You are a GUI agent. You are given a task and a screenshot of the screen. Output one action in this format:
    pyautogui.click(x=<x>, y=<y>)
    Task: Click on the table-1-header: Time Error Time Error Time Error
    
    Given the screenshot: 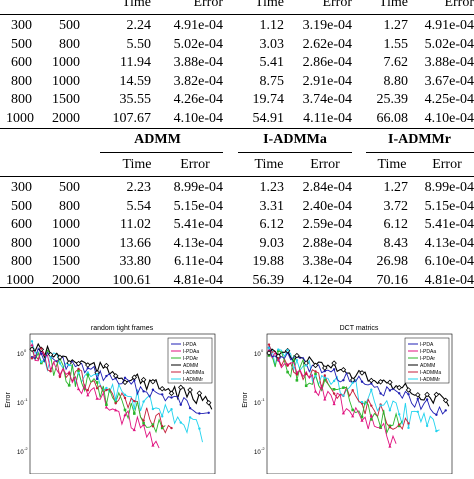 What is the action you would take?
    pyautogui.click(x=237, y=6)
    